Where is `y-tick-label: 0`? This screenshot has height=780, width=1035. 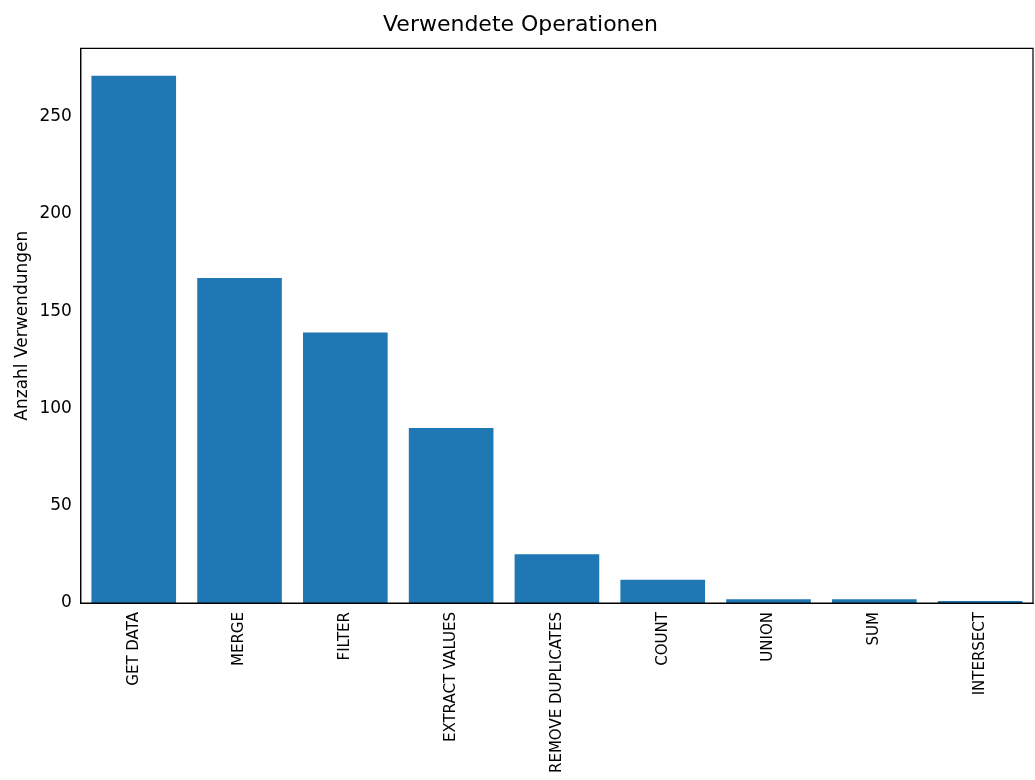 y-tick-label: 0 is located at coordinates (66, 601).